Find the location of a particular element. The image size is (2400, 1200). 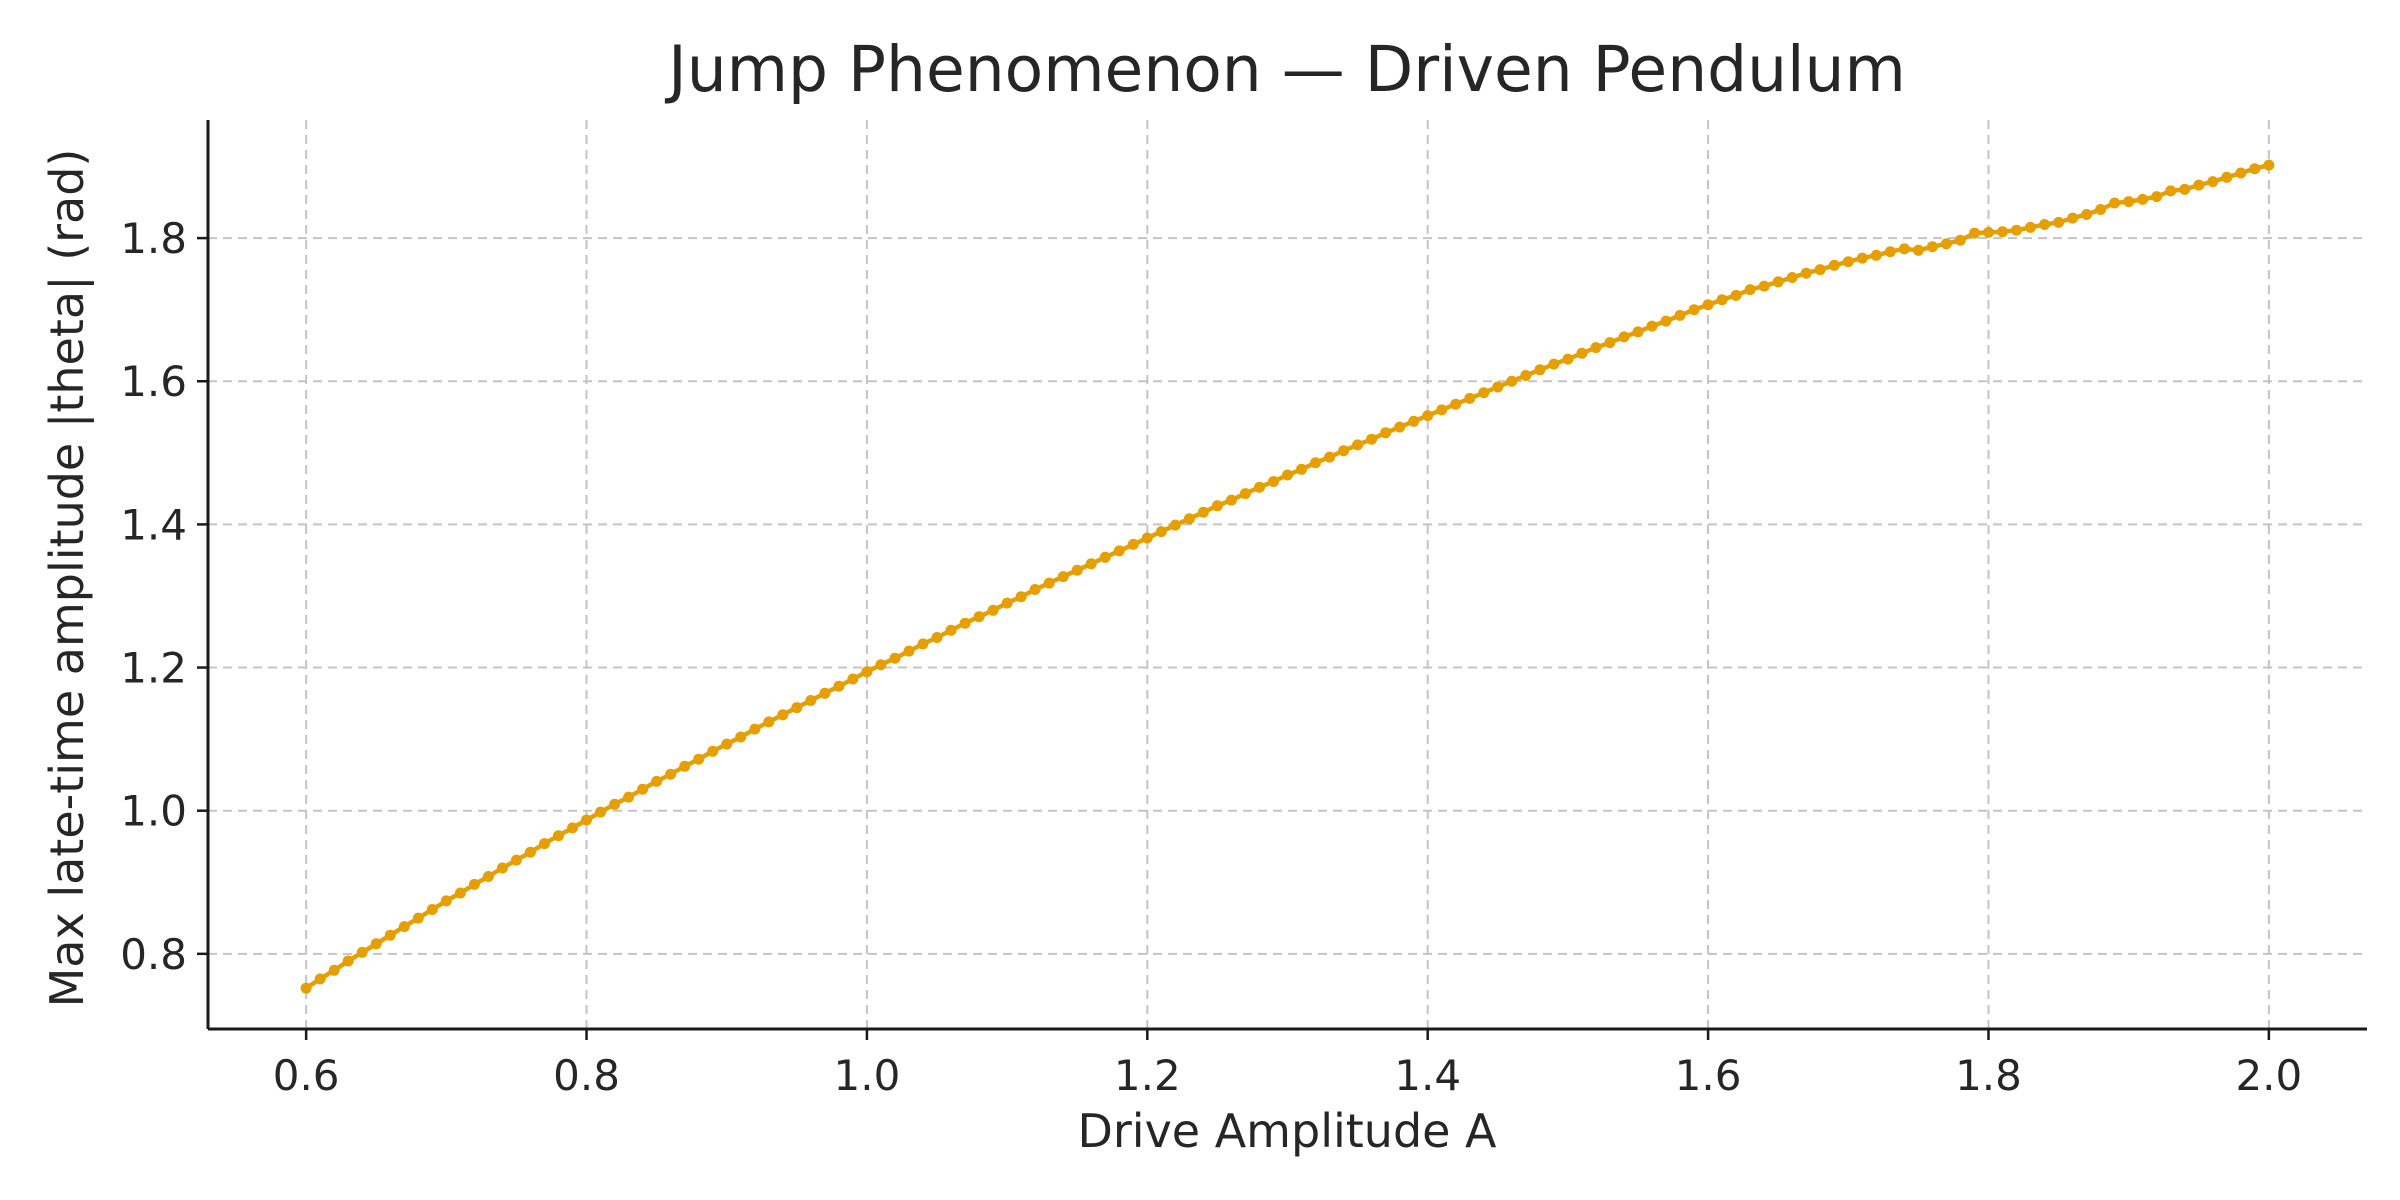

y-tick-label: 1.0 is located at coordinates (153, 811).